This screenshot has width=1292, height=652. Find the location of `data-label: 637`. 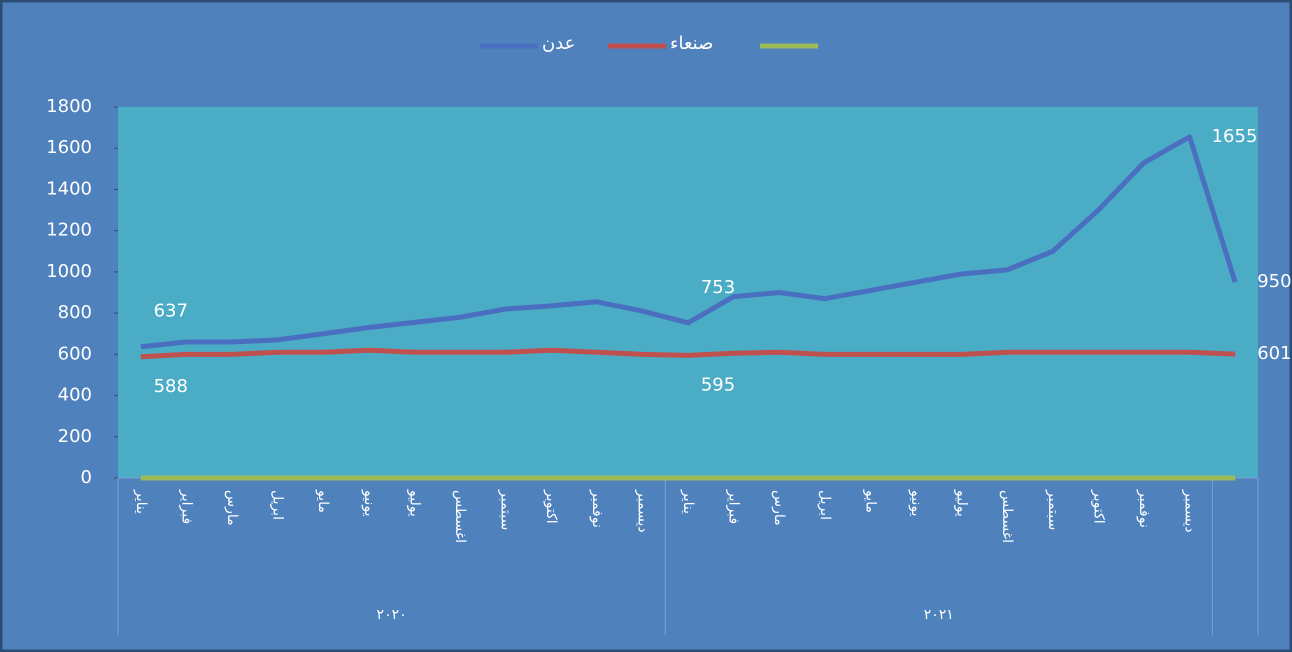

data-label: 637 is located at coordinates (171, 311).